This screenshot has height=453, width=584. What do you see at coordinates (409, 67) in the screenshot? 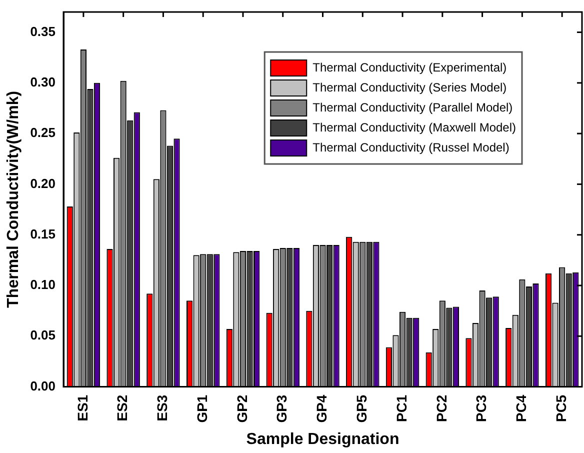
I see `legend-label: Thermal Conductivity (Experimental)` at bounding box center [409, 67].